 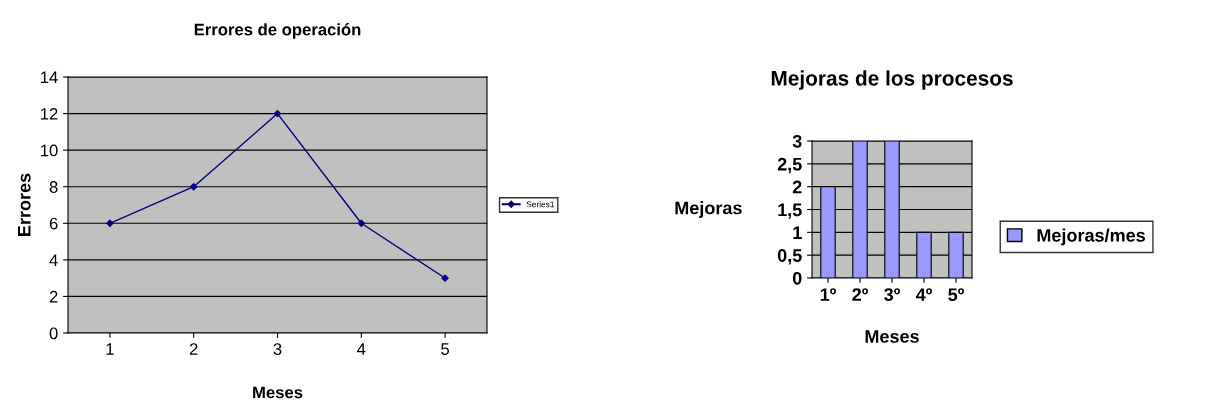 I want to click on y-axis-title: Mejoras, so click(x=708, y=209).